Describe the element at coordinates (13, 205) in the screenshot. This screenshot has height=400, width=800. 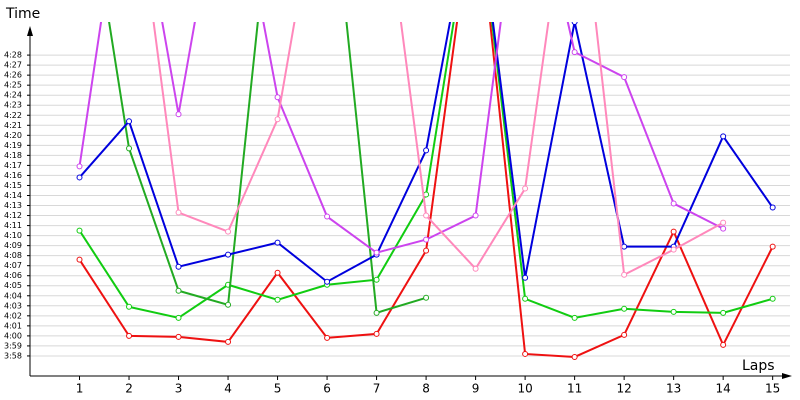
I see `y-tick-label: 4:13` at that location.